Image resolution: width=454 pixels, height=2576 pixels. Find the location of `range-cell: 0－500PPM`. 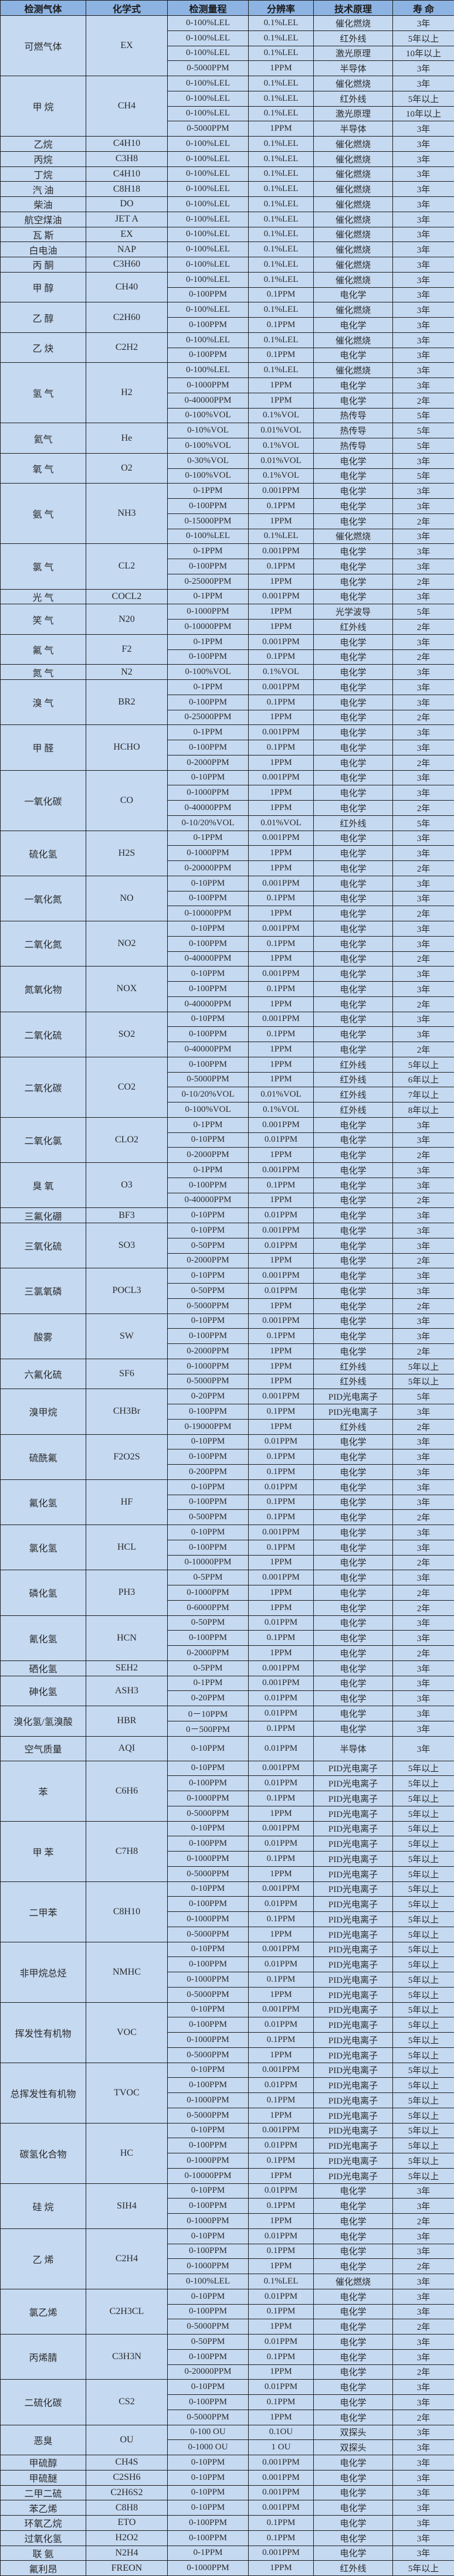

range-cell: 0－500PPM is located at coordinates (208, 1728).